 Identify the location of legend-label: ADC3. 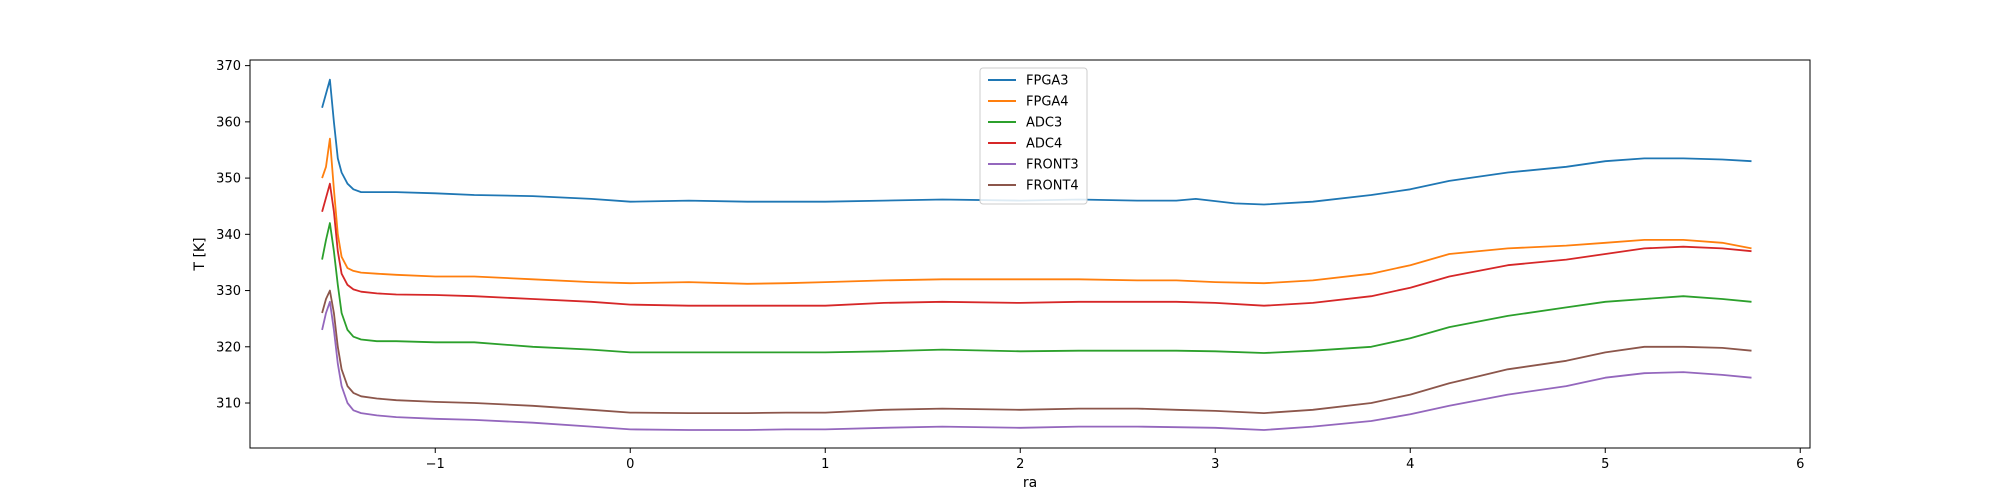
(1044, 123).